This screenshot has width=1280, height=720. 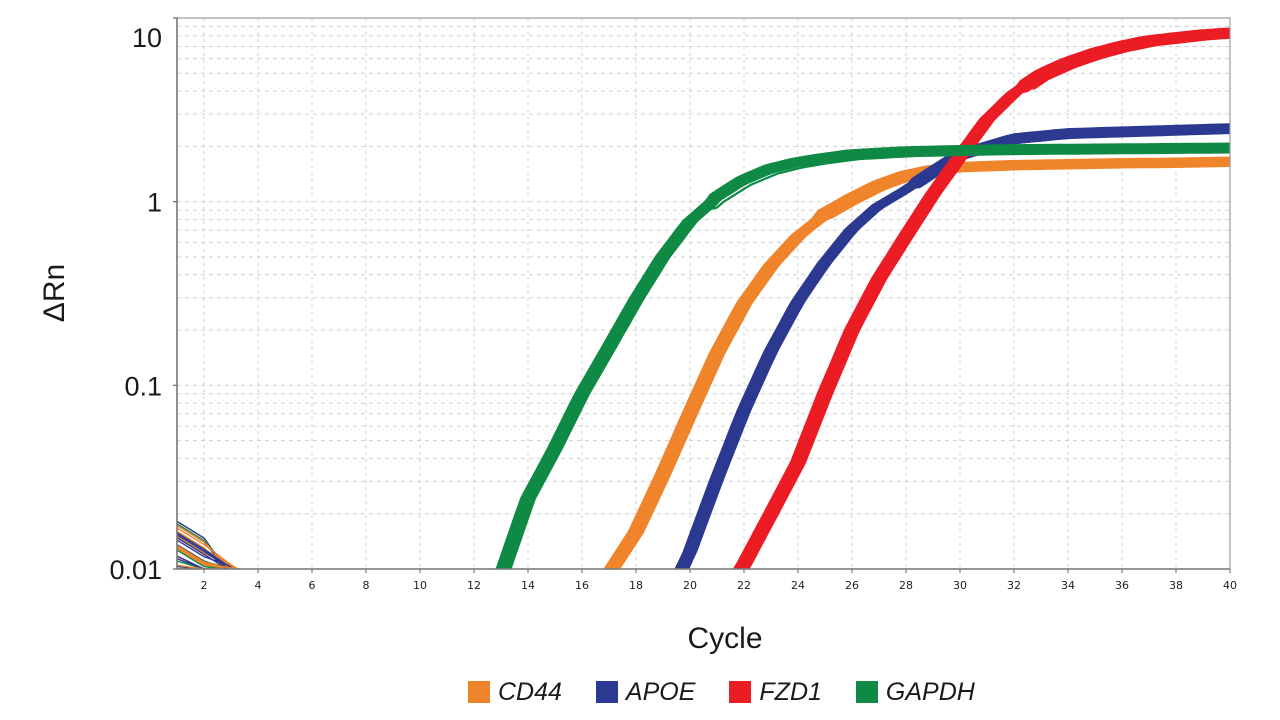 What do you see at coordinates (366, 585) in the screenshot?
I see `x-tick-label: 8` at bounding box center [366, 585].